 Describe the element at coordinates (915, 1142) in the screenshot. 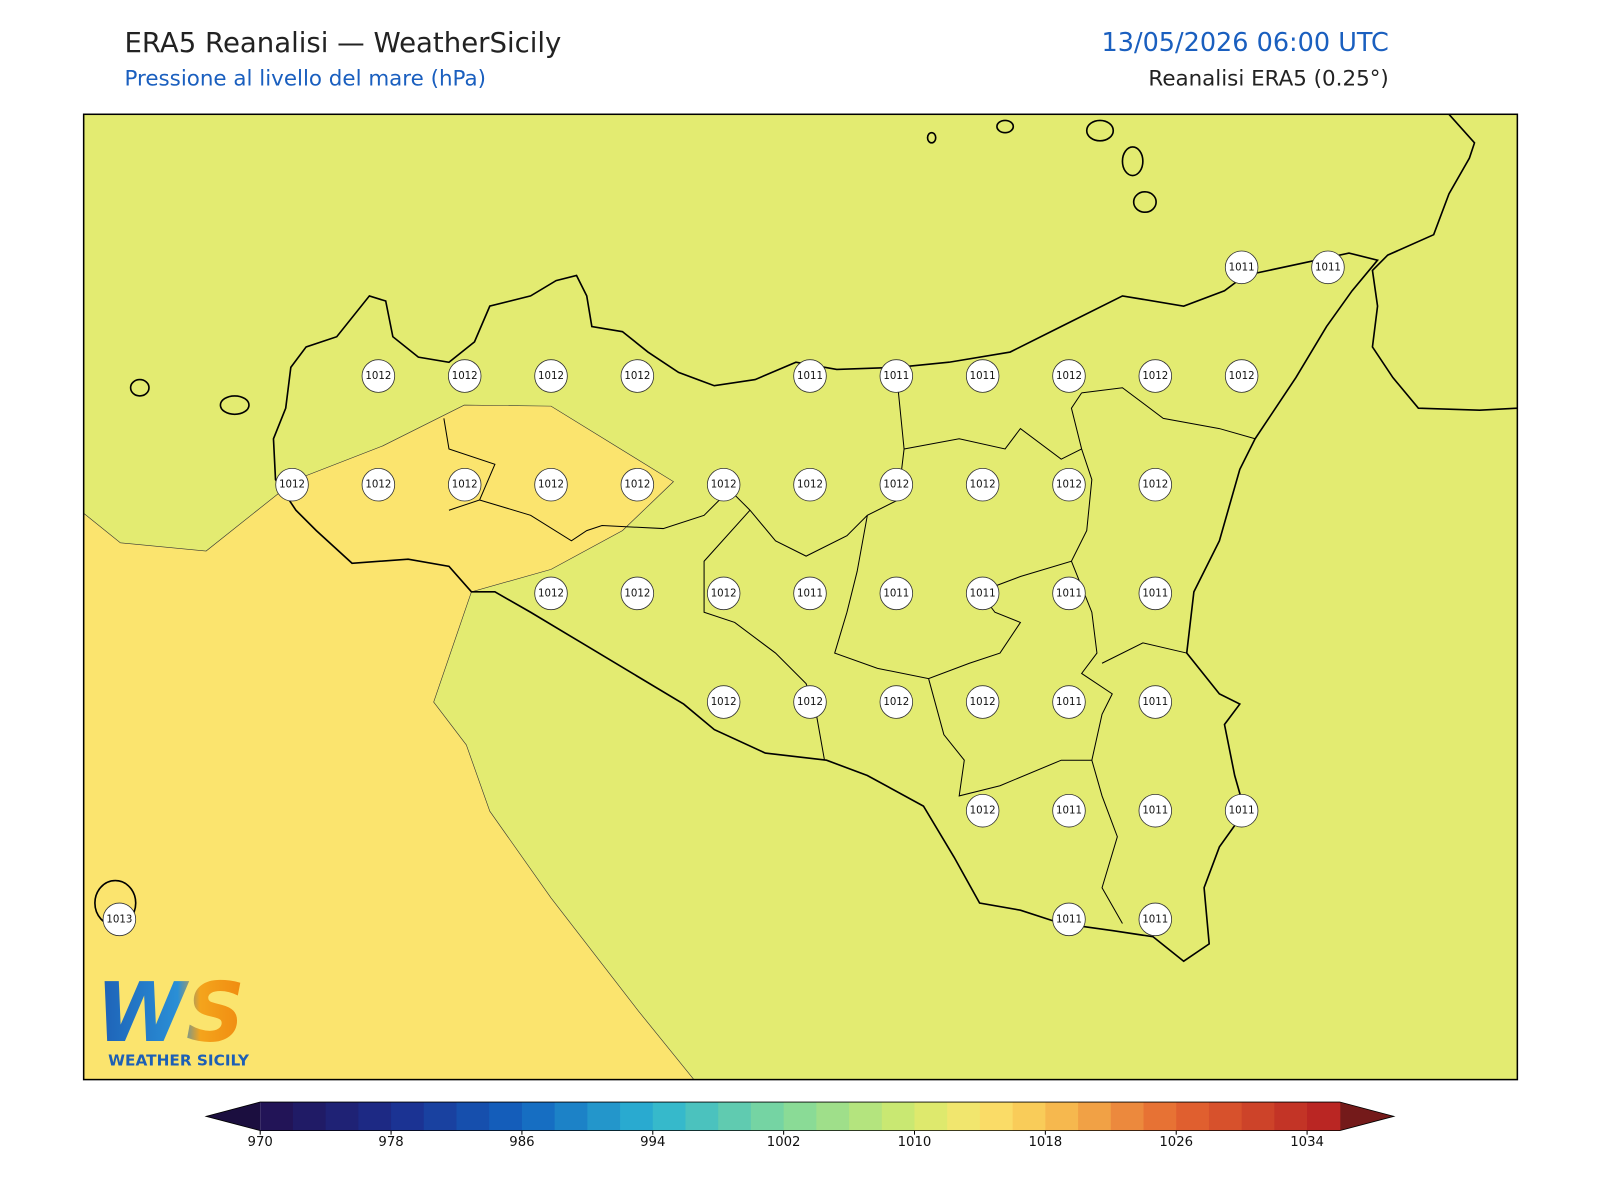

I see `colorbar-tick-label: 1010` at that location.